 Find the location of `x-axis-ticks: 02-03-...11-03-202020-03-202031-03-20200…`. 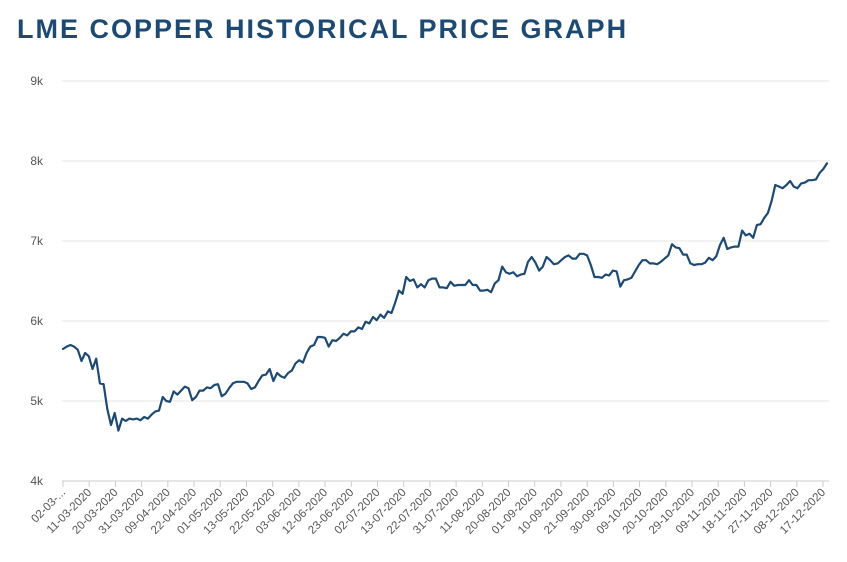

x-axis-ticks: 02-03-...11-03-202020-03-202031-03-20200… is located at coordinates (428, 509).